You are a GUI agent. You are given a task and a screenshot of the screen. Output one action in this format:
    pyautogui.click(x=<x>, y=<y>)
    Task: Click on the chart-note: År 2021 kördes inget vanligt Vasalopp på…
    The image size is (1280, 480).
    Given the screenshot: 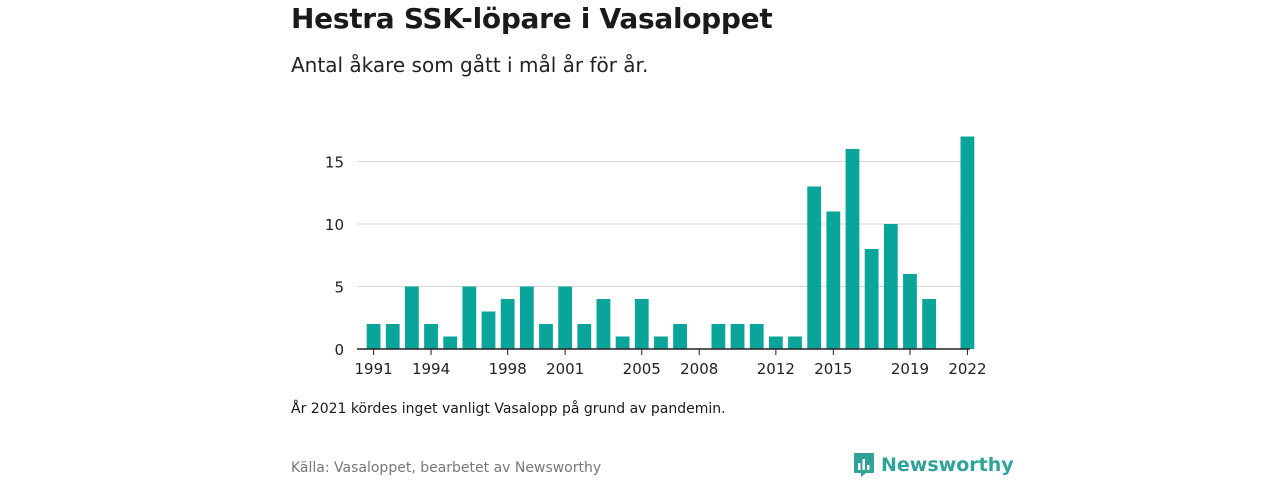 What is the action you would take?
    pyautogui.click(x=508, y=409)
    